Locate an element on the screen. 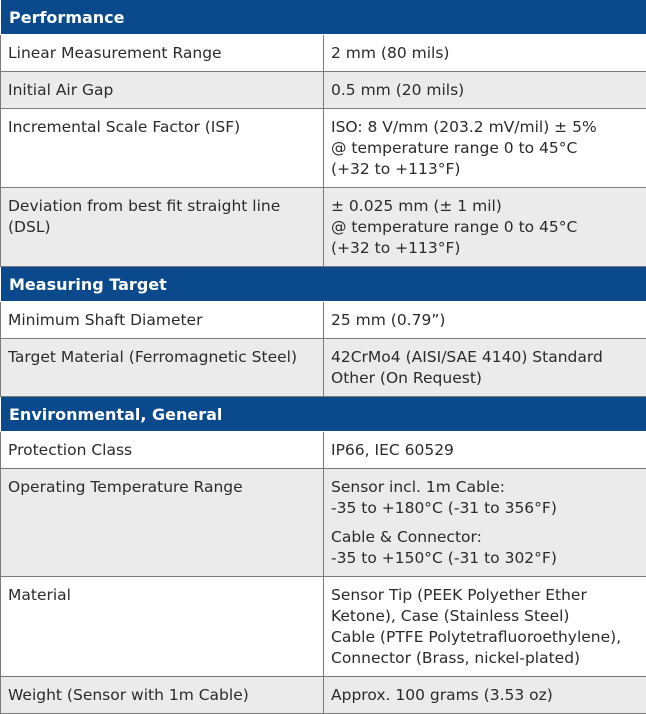  table-row: Minimum Shaft Diameter 25 mm (0.79”) is located at coordinates (323, 320).